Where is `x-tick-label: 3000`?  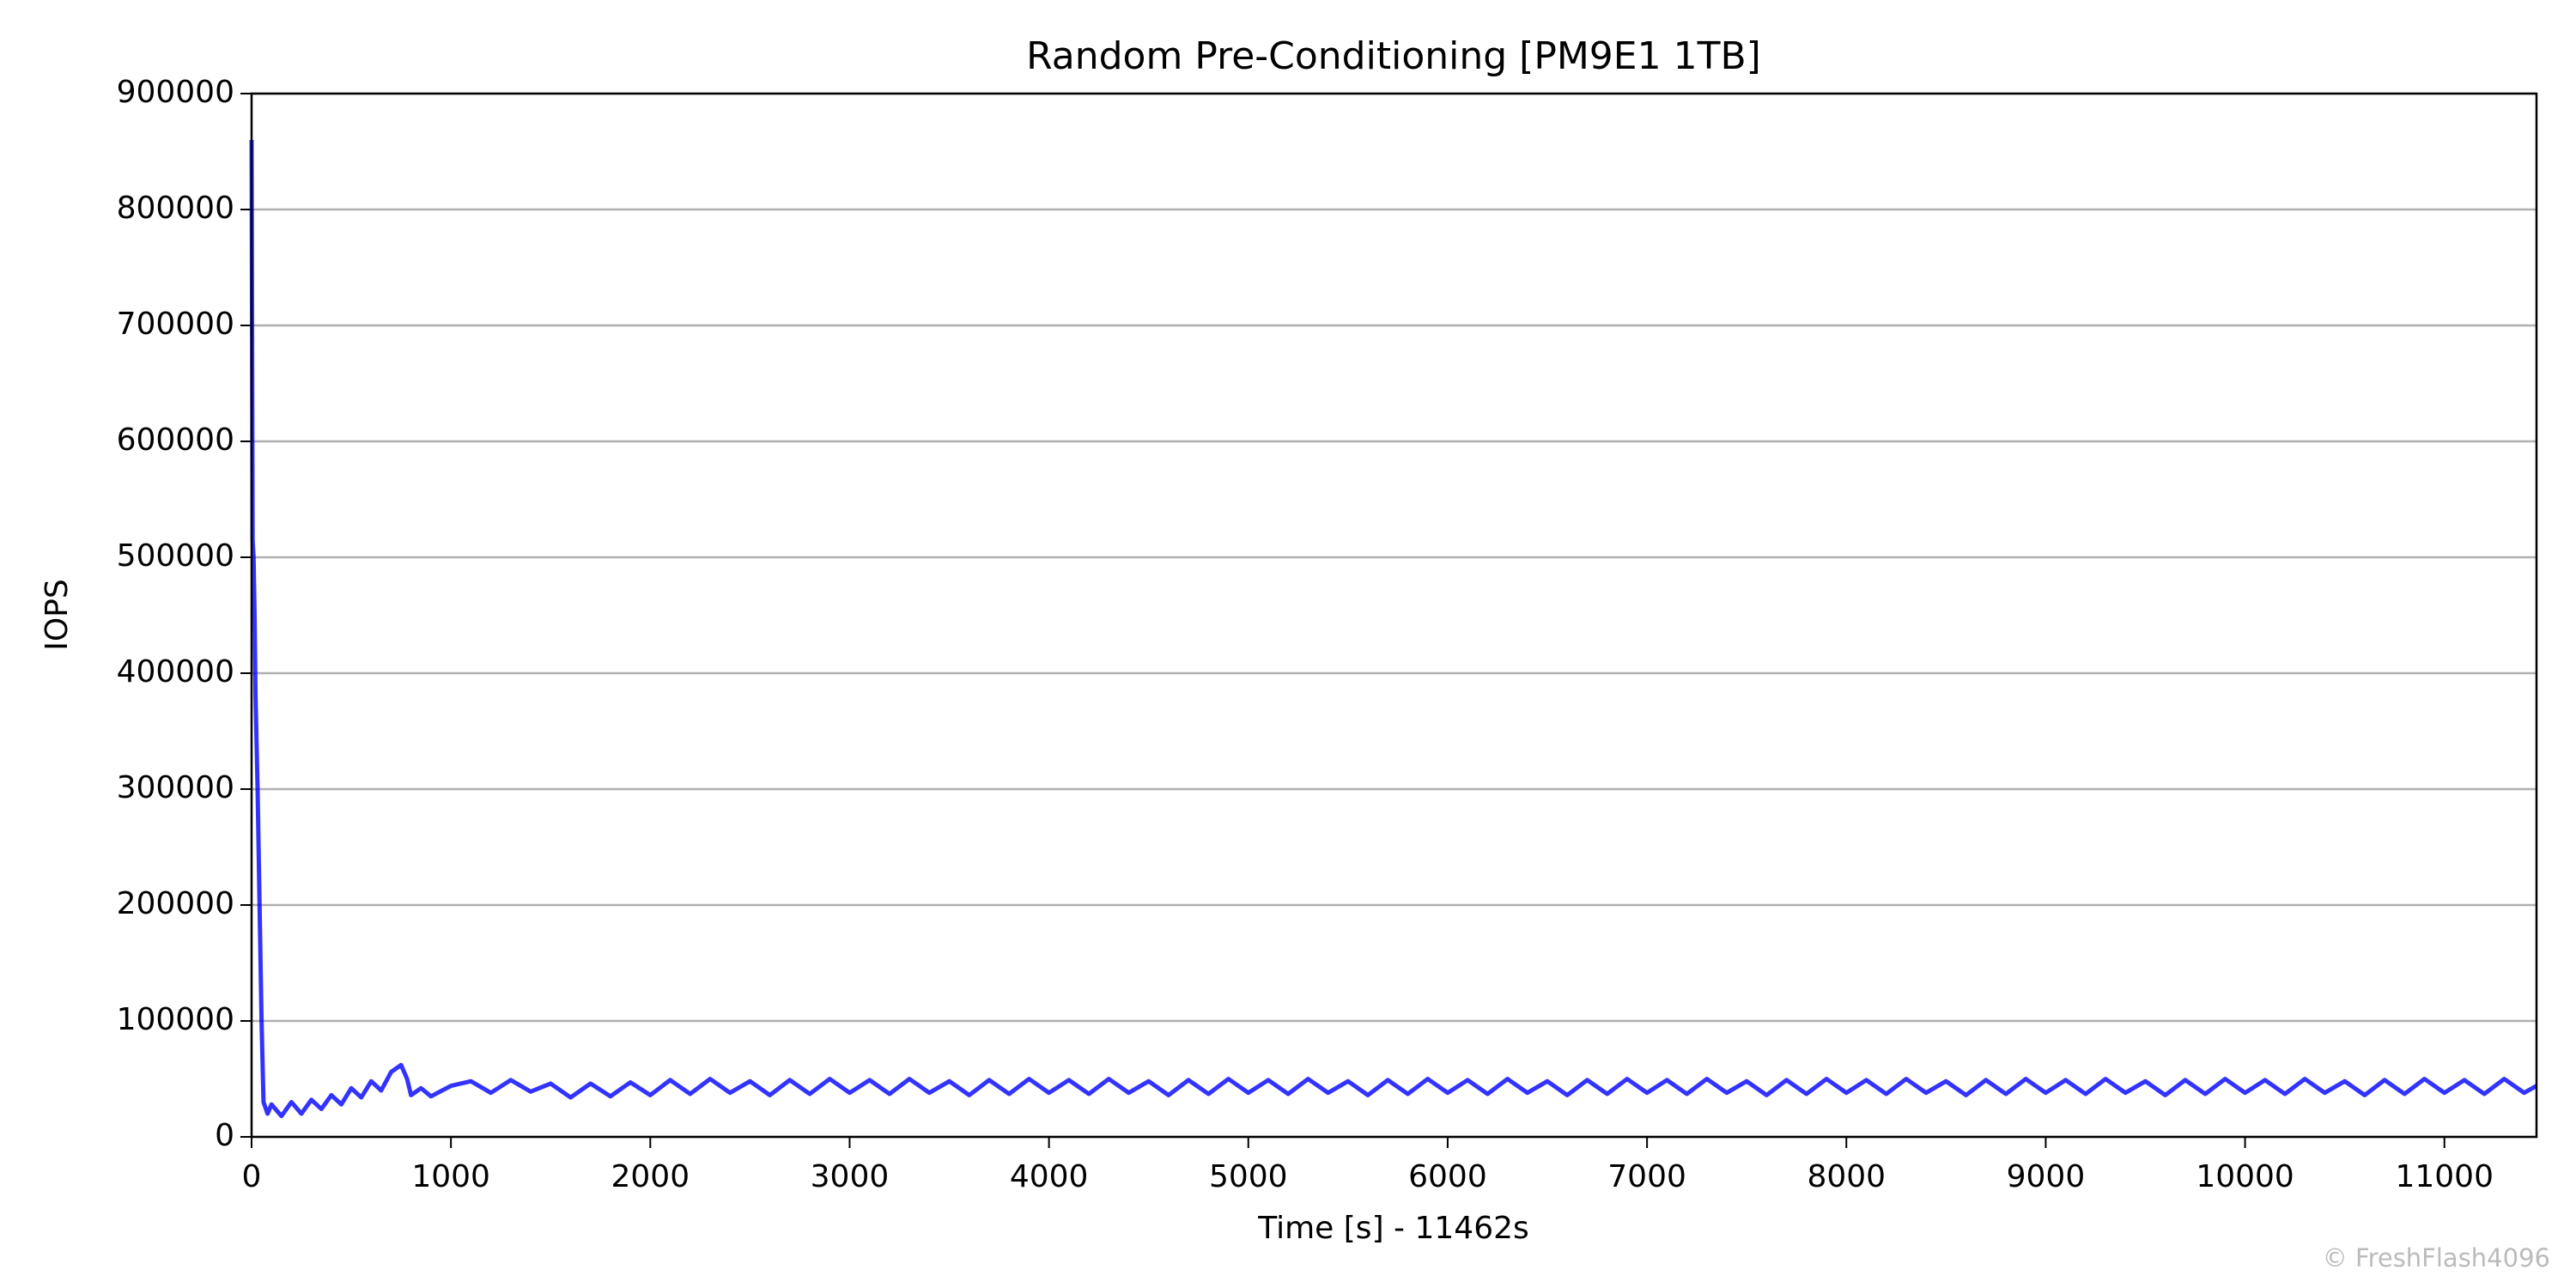 x-tick-label: 3000 is located at coordinates (850, 1177).